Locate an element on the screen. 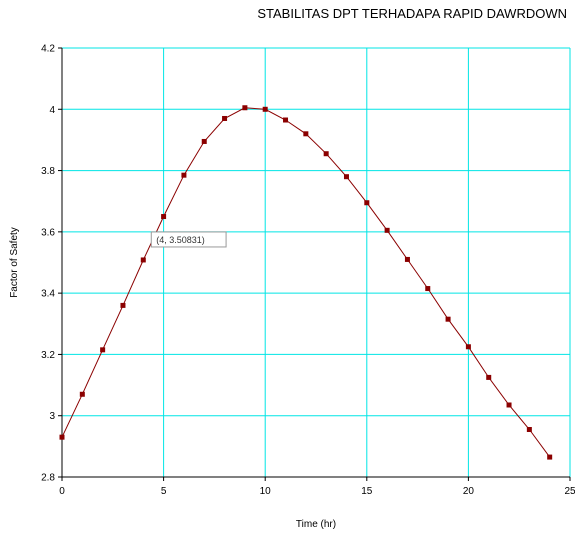 The width and height of the screenshot is (575, 533). y-tick-label: 3 is located at coordinates (52, 416).